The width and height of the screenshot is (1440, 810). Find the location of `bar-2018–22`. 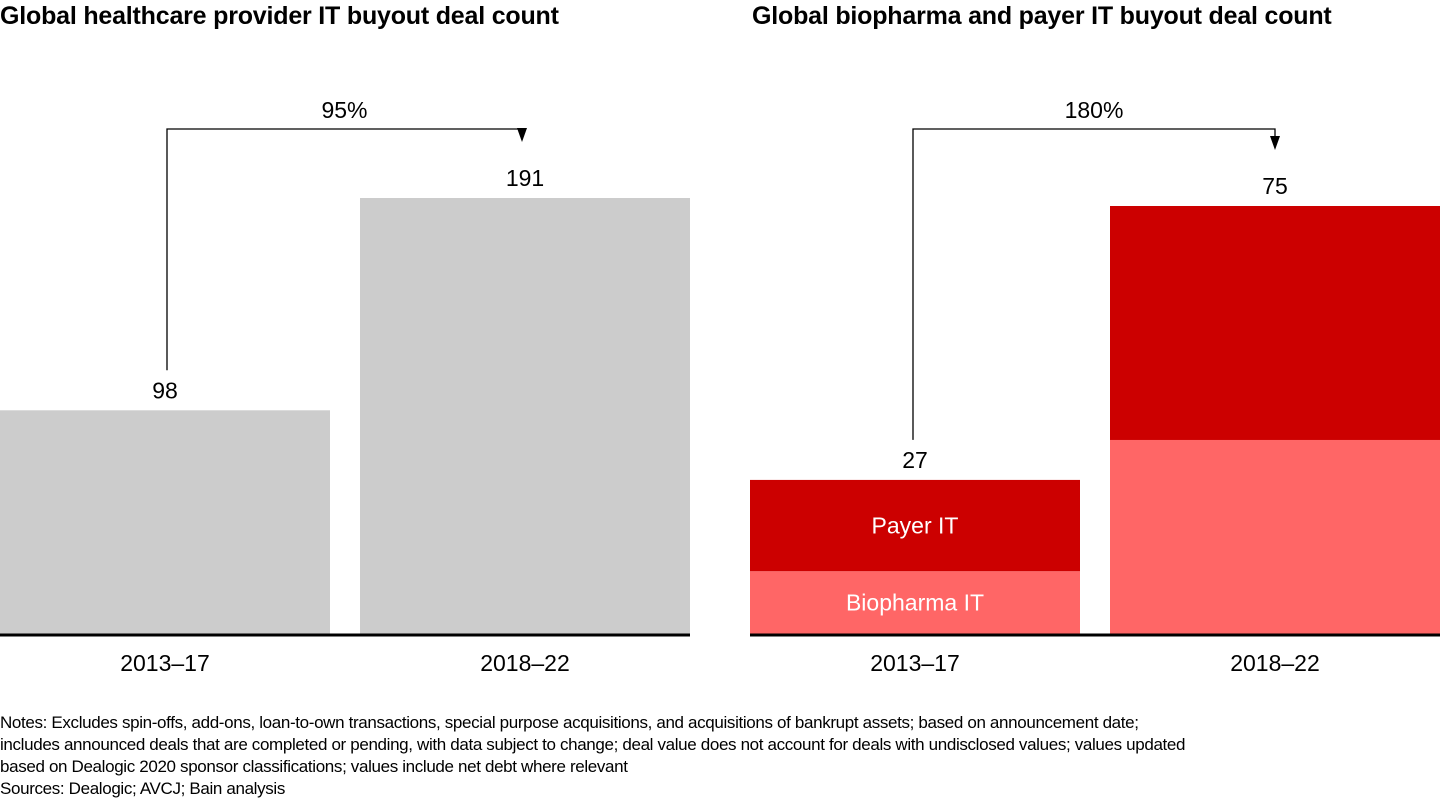

bar-2018–22 is located at coordinates (525, 416).